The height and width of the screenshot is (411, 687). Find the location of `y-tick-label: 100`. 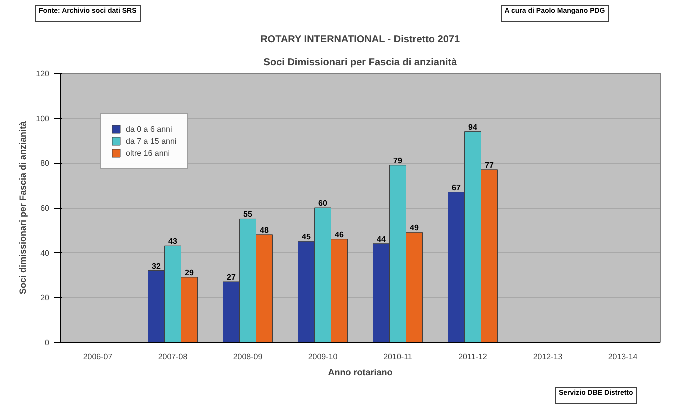

y-tick-label: 100 is located at coordinates (43, 119).